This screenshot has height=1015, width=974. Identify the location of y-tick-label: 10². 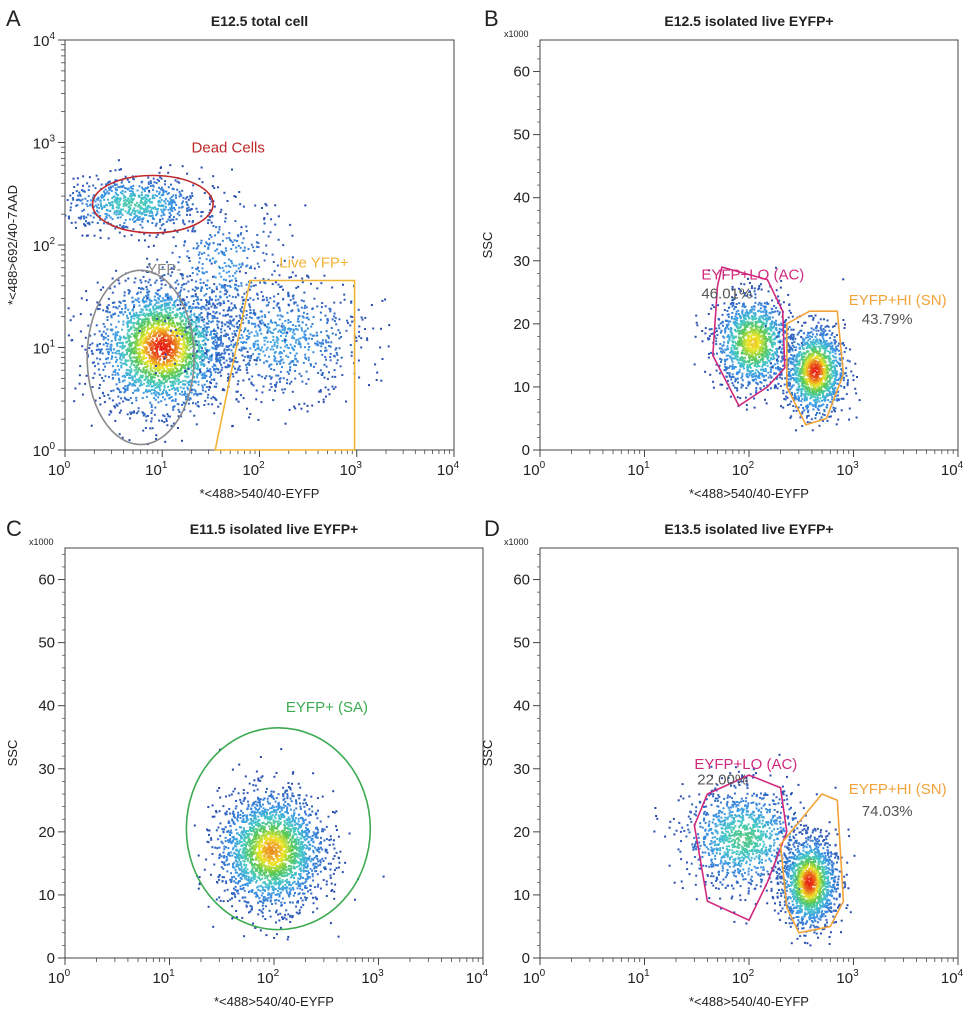
(44, 245).